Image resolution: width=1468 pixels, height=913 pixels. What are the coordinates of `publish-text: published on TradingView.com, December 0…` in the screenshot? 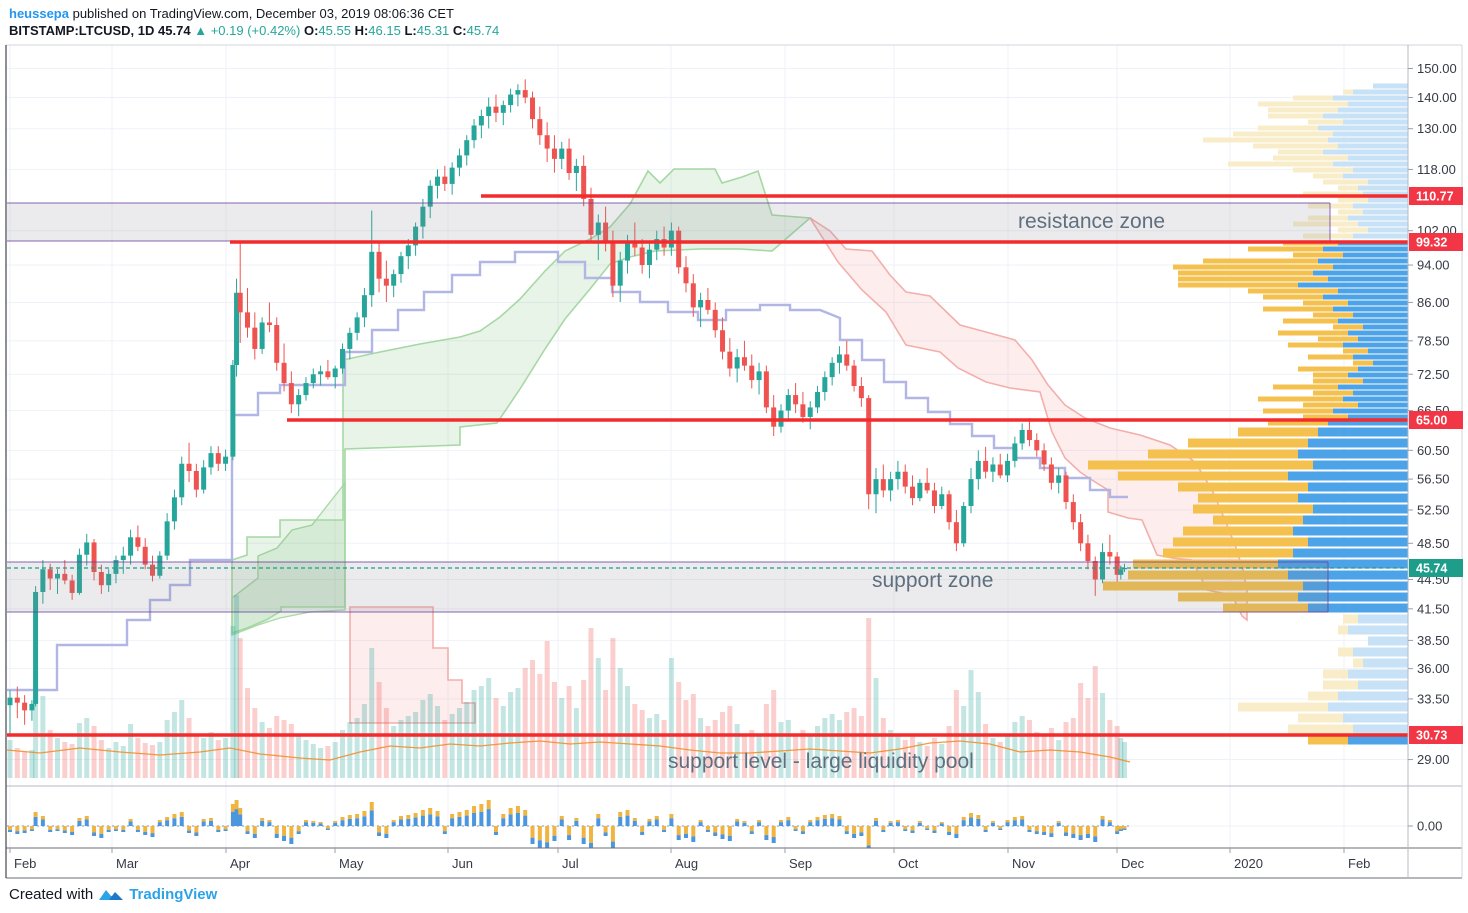 It's located at (261, 13).